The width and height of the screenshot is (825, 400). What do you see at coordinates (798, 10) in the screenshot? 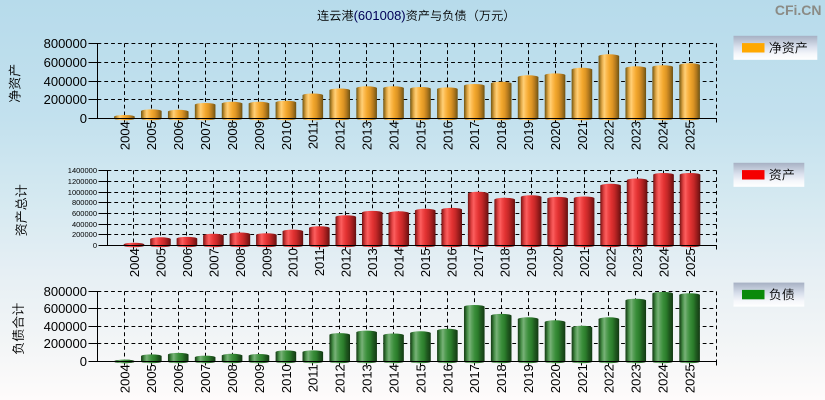
I see `svg-text: CFi.CN` at bounding box center [798, 10].